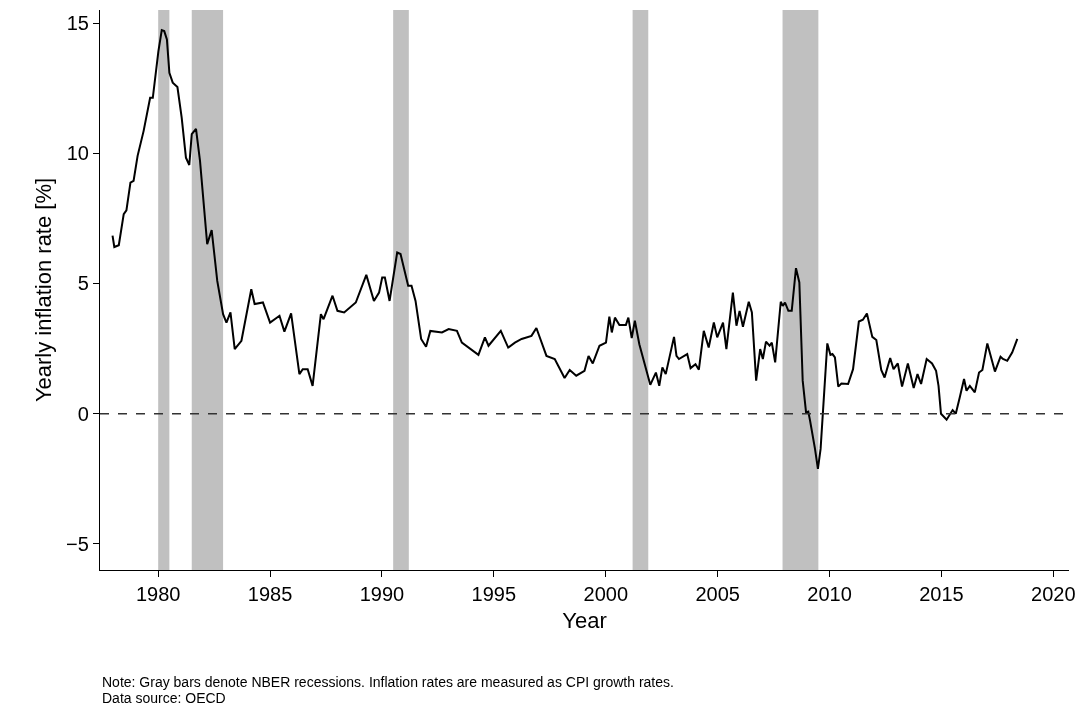 This screenshot has width=1086, height=708. Describe the element at coordinates (164, 698) in the screenshot. I see `source-note: Data source: OECD` at that location.